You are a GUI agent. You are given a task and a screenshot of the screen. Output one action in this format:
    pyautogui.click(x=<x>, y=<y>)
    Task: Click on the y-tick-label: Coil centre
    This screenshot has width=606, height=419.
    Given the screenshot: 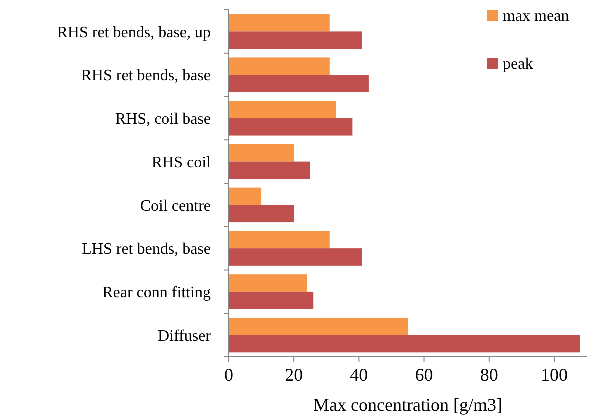 What is the action you would take?
    pyautogui.click(x=175, y=206)
    